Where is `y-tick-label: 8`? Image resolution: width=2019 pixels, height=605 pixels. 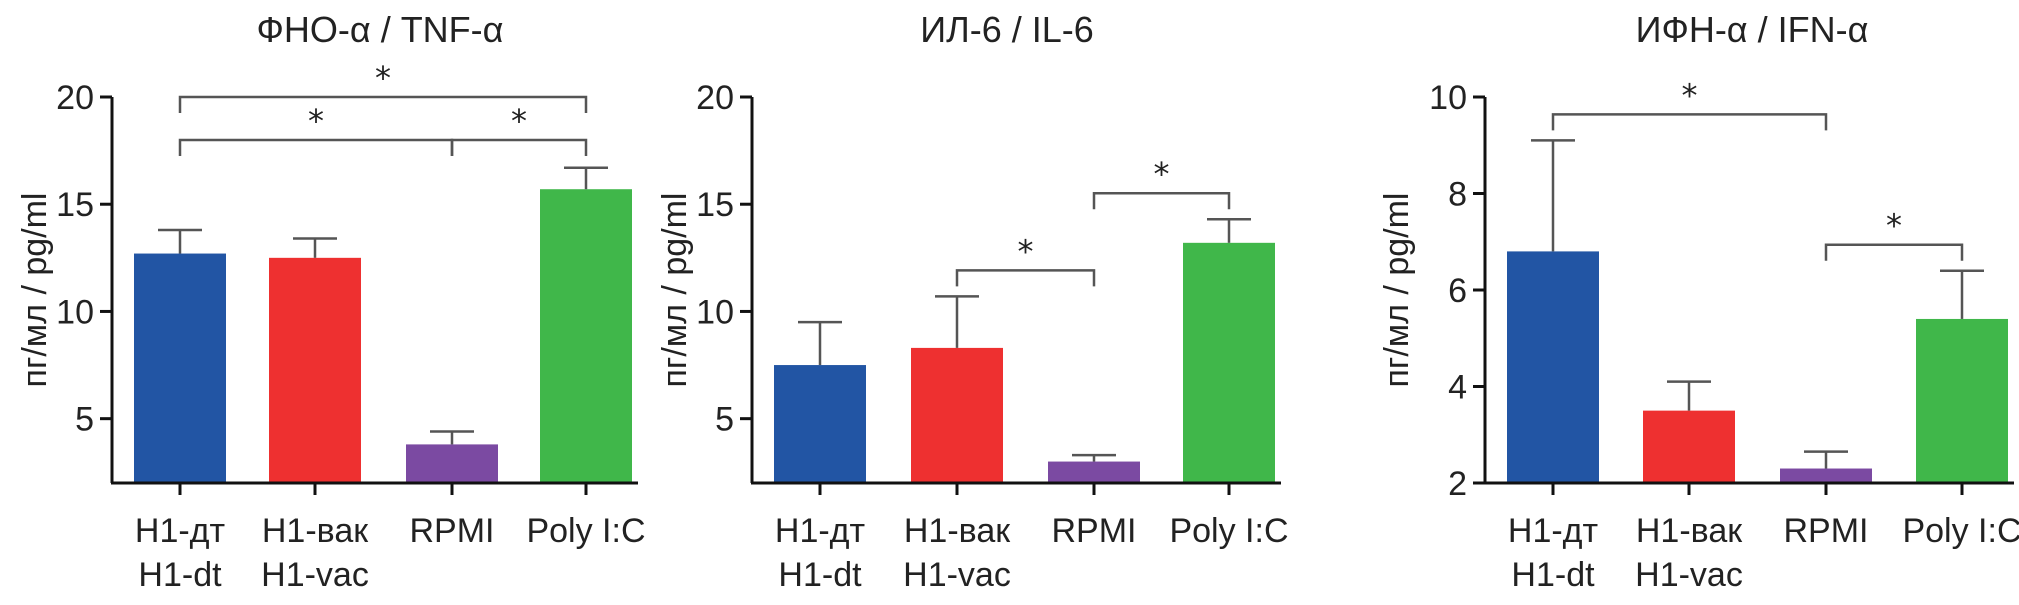
y-tick-label: 8 is located at coordinates (1457, 195).